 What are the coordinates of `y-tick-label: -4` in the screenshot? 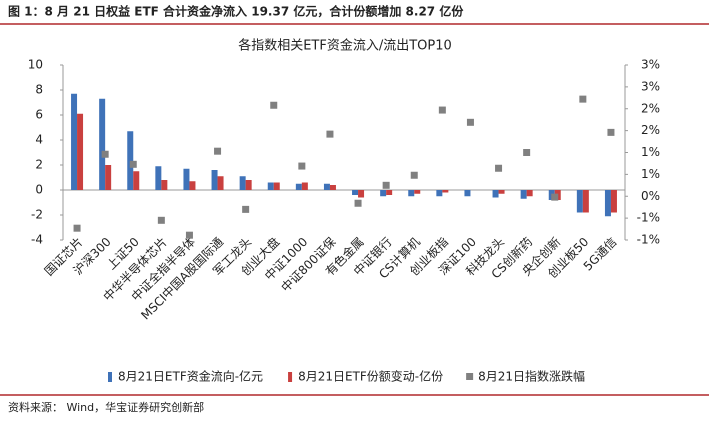 It's located at (37, 240).